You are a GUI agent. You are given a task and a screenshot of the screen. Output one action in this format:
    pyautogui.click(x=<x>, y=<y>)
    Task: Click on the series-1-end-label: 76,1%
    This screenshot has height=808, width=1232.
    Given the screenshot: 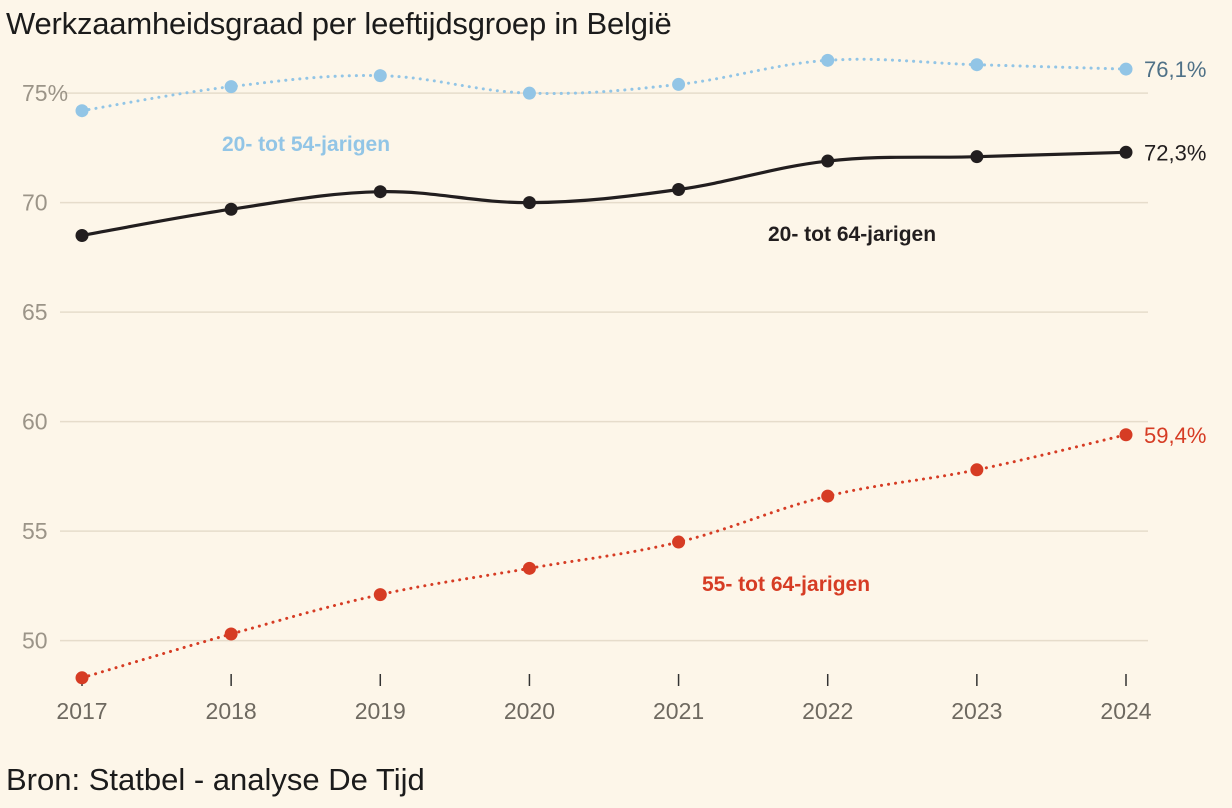 What is the action you would take?
    pyautogui.click(x=1175, y=69)
    